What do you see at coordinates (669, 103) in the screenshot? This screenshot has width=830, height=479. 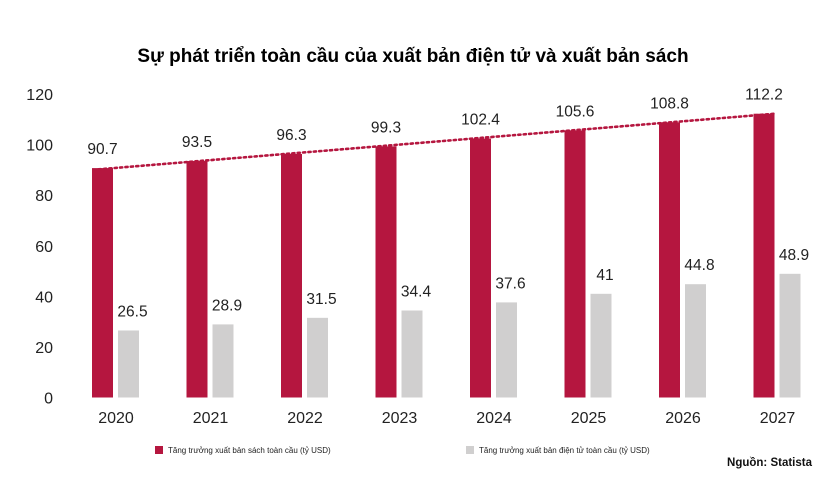 I see `data-label: 108.8` at bounding box center [669, 103].